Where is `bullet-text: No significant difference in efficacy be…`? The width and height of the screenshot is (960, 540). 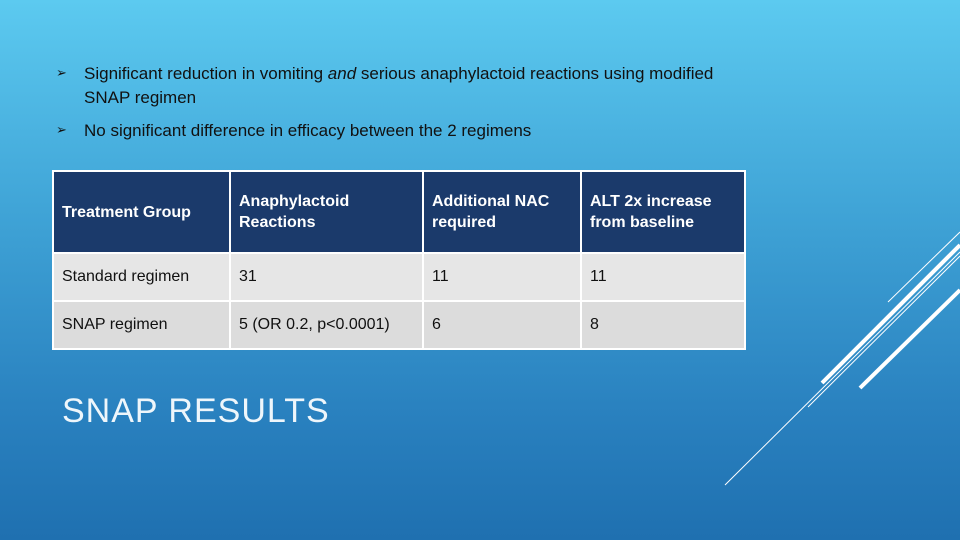 bullet-text: No significant difference in efficacy be… is located at coordinates (308, 130).